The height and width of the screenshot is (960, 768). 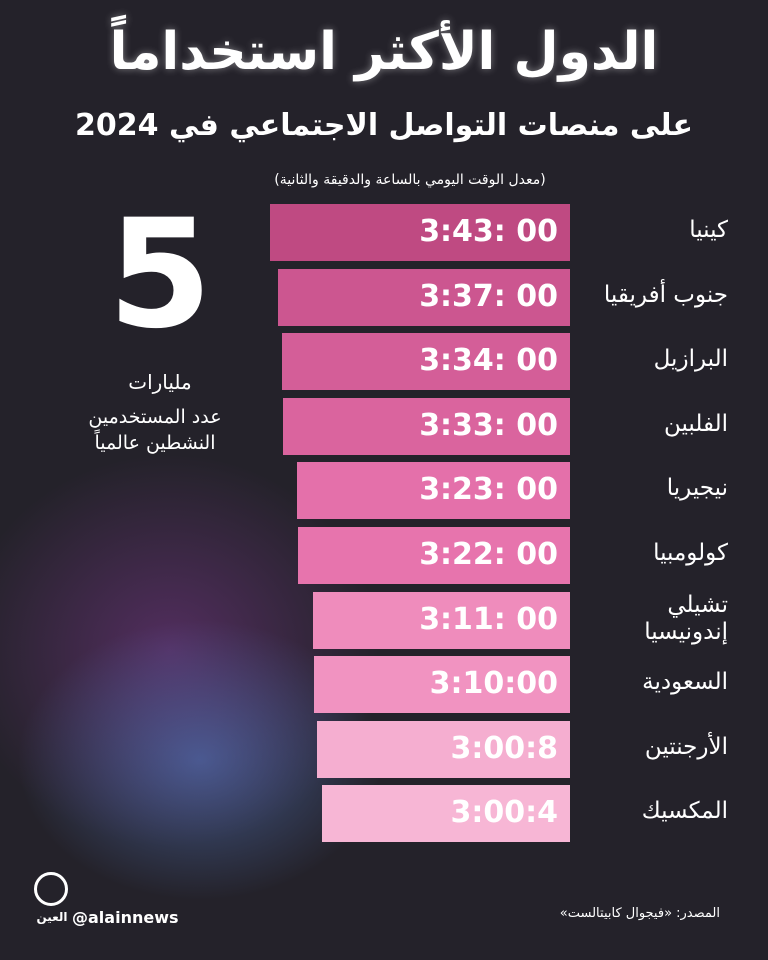 What do you see at coordinates (488, 490) in the screenshot?
I see `value-label: 3:23: 00` at bounding box center [488, 490].